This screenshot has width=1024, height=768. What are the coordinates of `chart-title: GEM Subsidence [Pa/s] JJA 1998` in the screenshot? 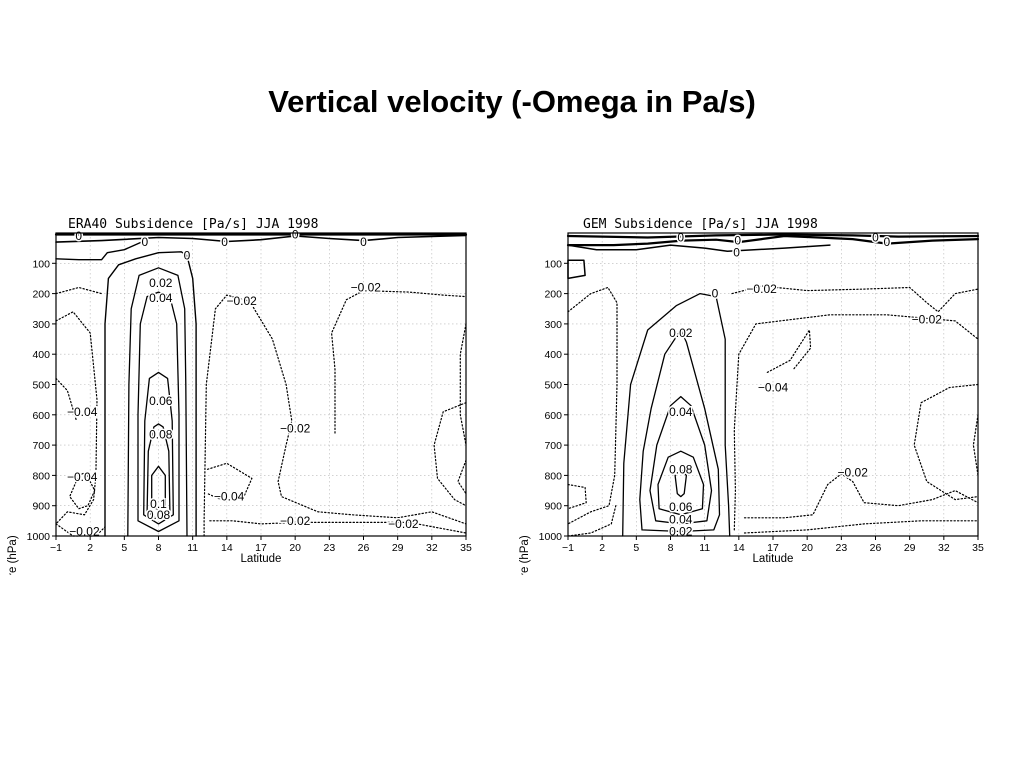 It's located at (700, 224).